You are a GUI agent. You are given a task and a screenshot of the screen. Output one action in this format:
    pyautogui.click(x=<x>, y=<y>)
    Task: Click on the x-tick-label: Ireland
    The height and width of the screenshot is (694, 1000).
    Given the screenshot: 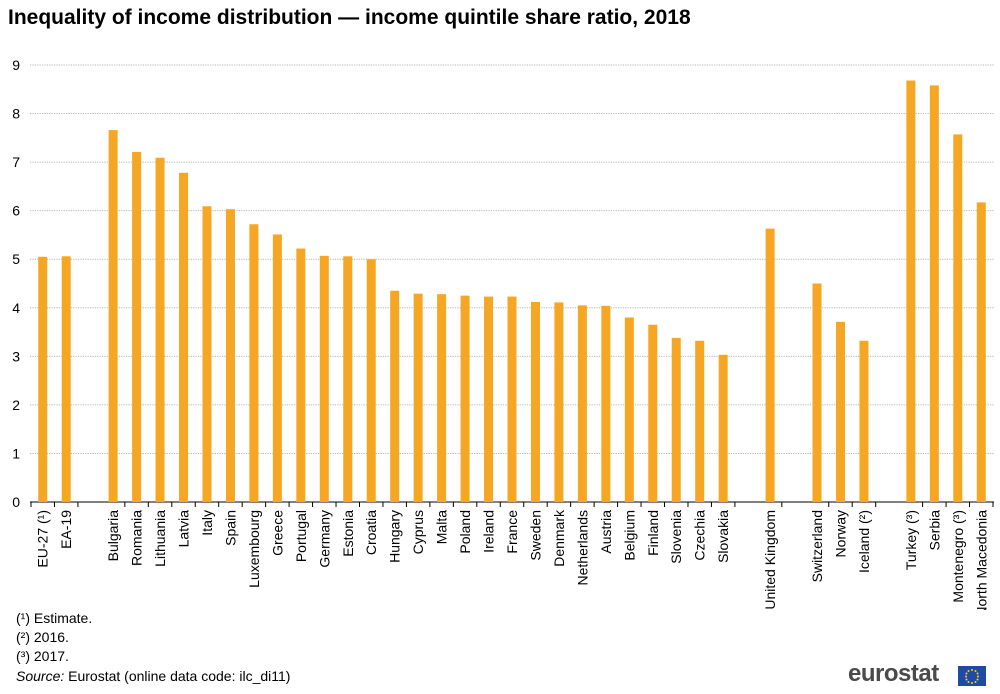 What is the action you would take?
    pyautogui.click(x=489, y=531)
    